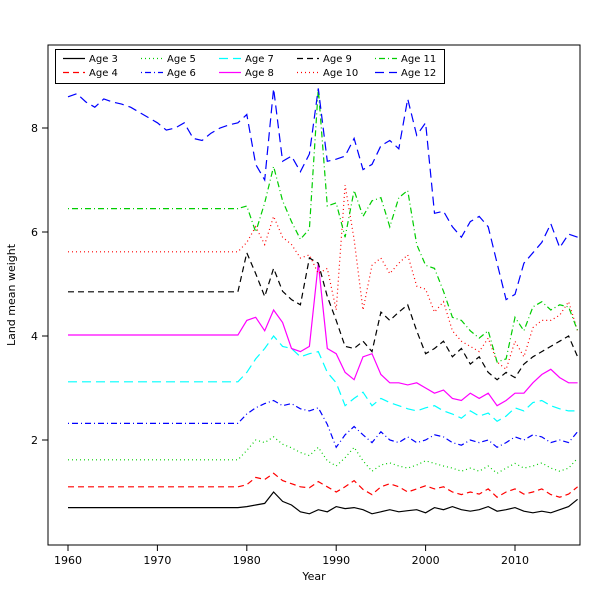 The width and height of the screenshot is (600, 604). What do you see at coordinates (34, 336) in the screenshot?
I see `y-tick-label-4: 4` at bounding box center [34, 336].